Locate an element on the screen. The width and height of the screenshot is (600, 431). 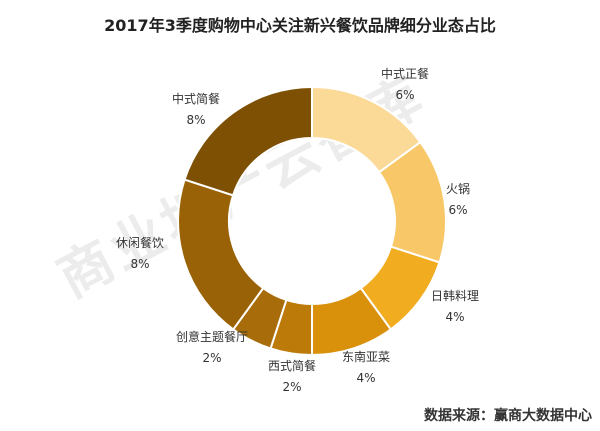
slice-label-name: 火锅 is located at coordinates (458, 188).